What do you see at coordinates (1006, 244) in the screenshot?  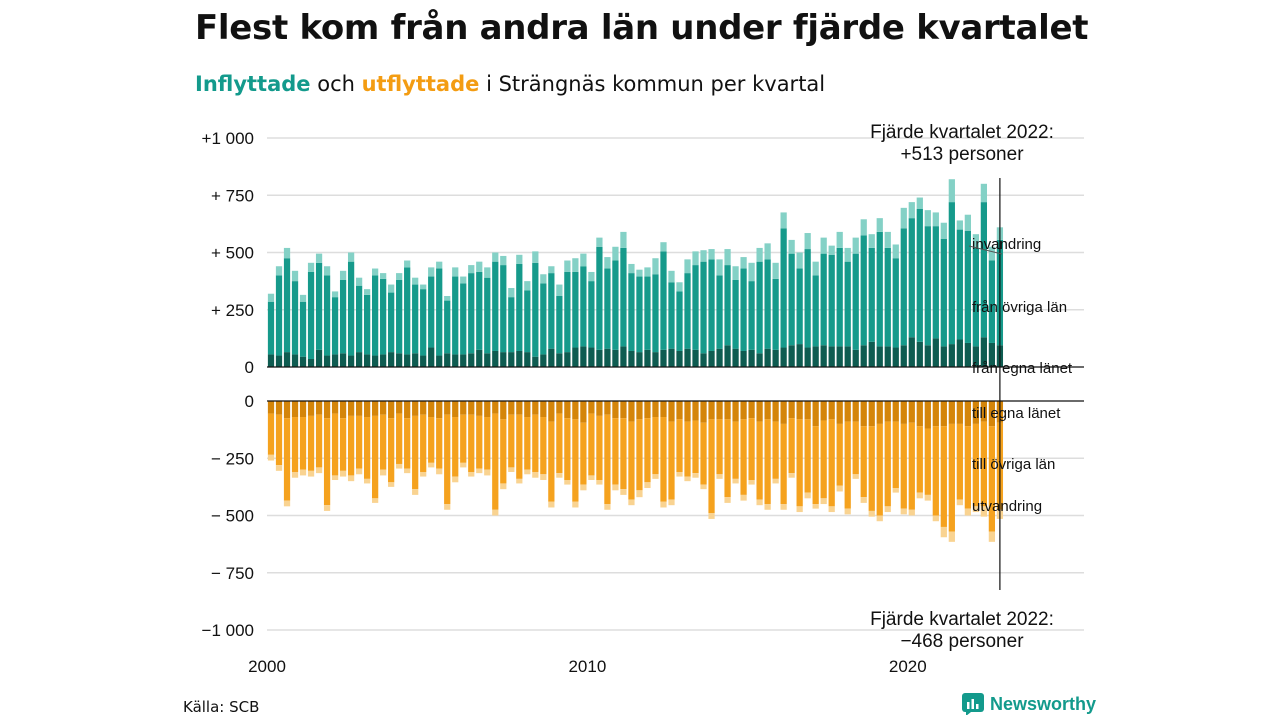 I see `label-invandring: invandring` at bounding box center [1006, 244].